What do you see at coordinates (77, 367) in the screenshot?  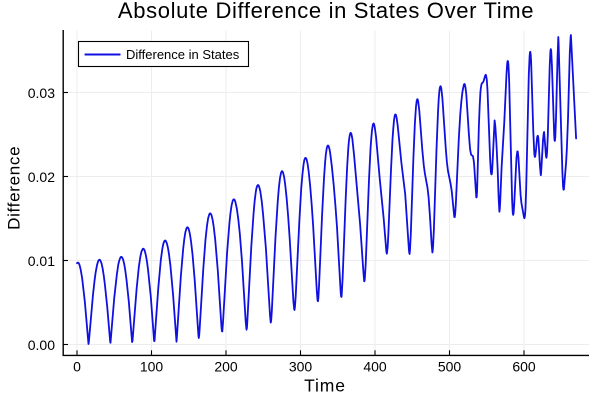 I see `svg-text: 0` at bounding box center [77, 367].